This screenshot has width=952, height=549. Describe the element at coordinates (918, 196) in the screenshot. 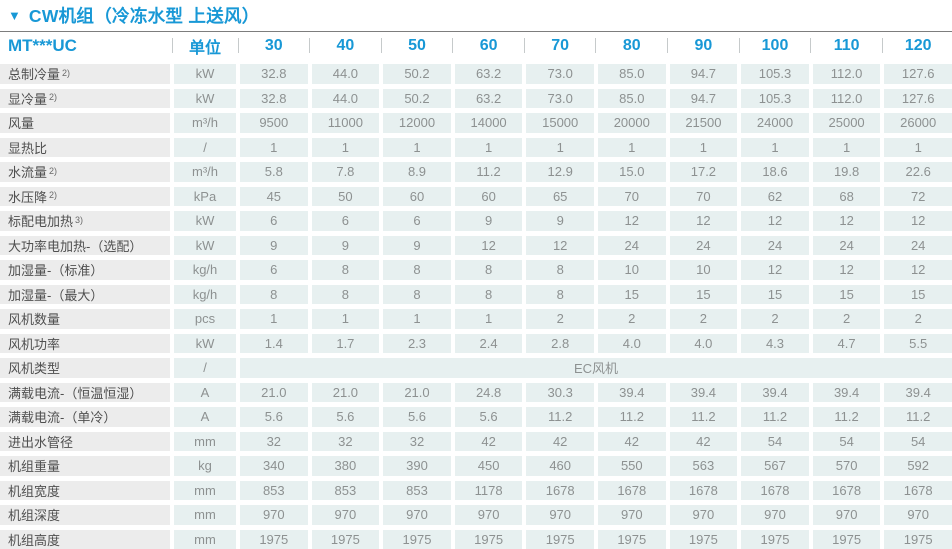

I see `value-cell: 72` at that location.